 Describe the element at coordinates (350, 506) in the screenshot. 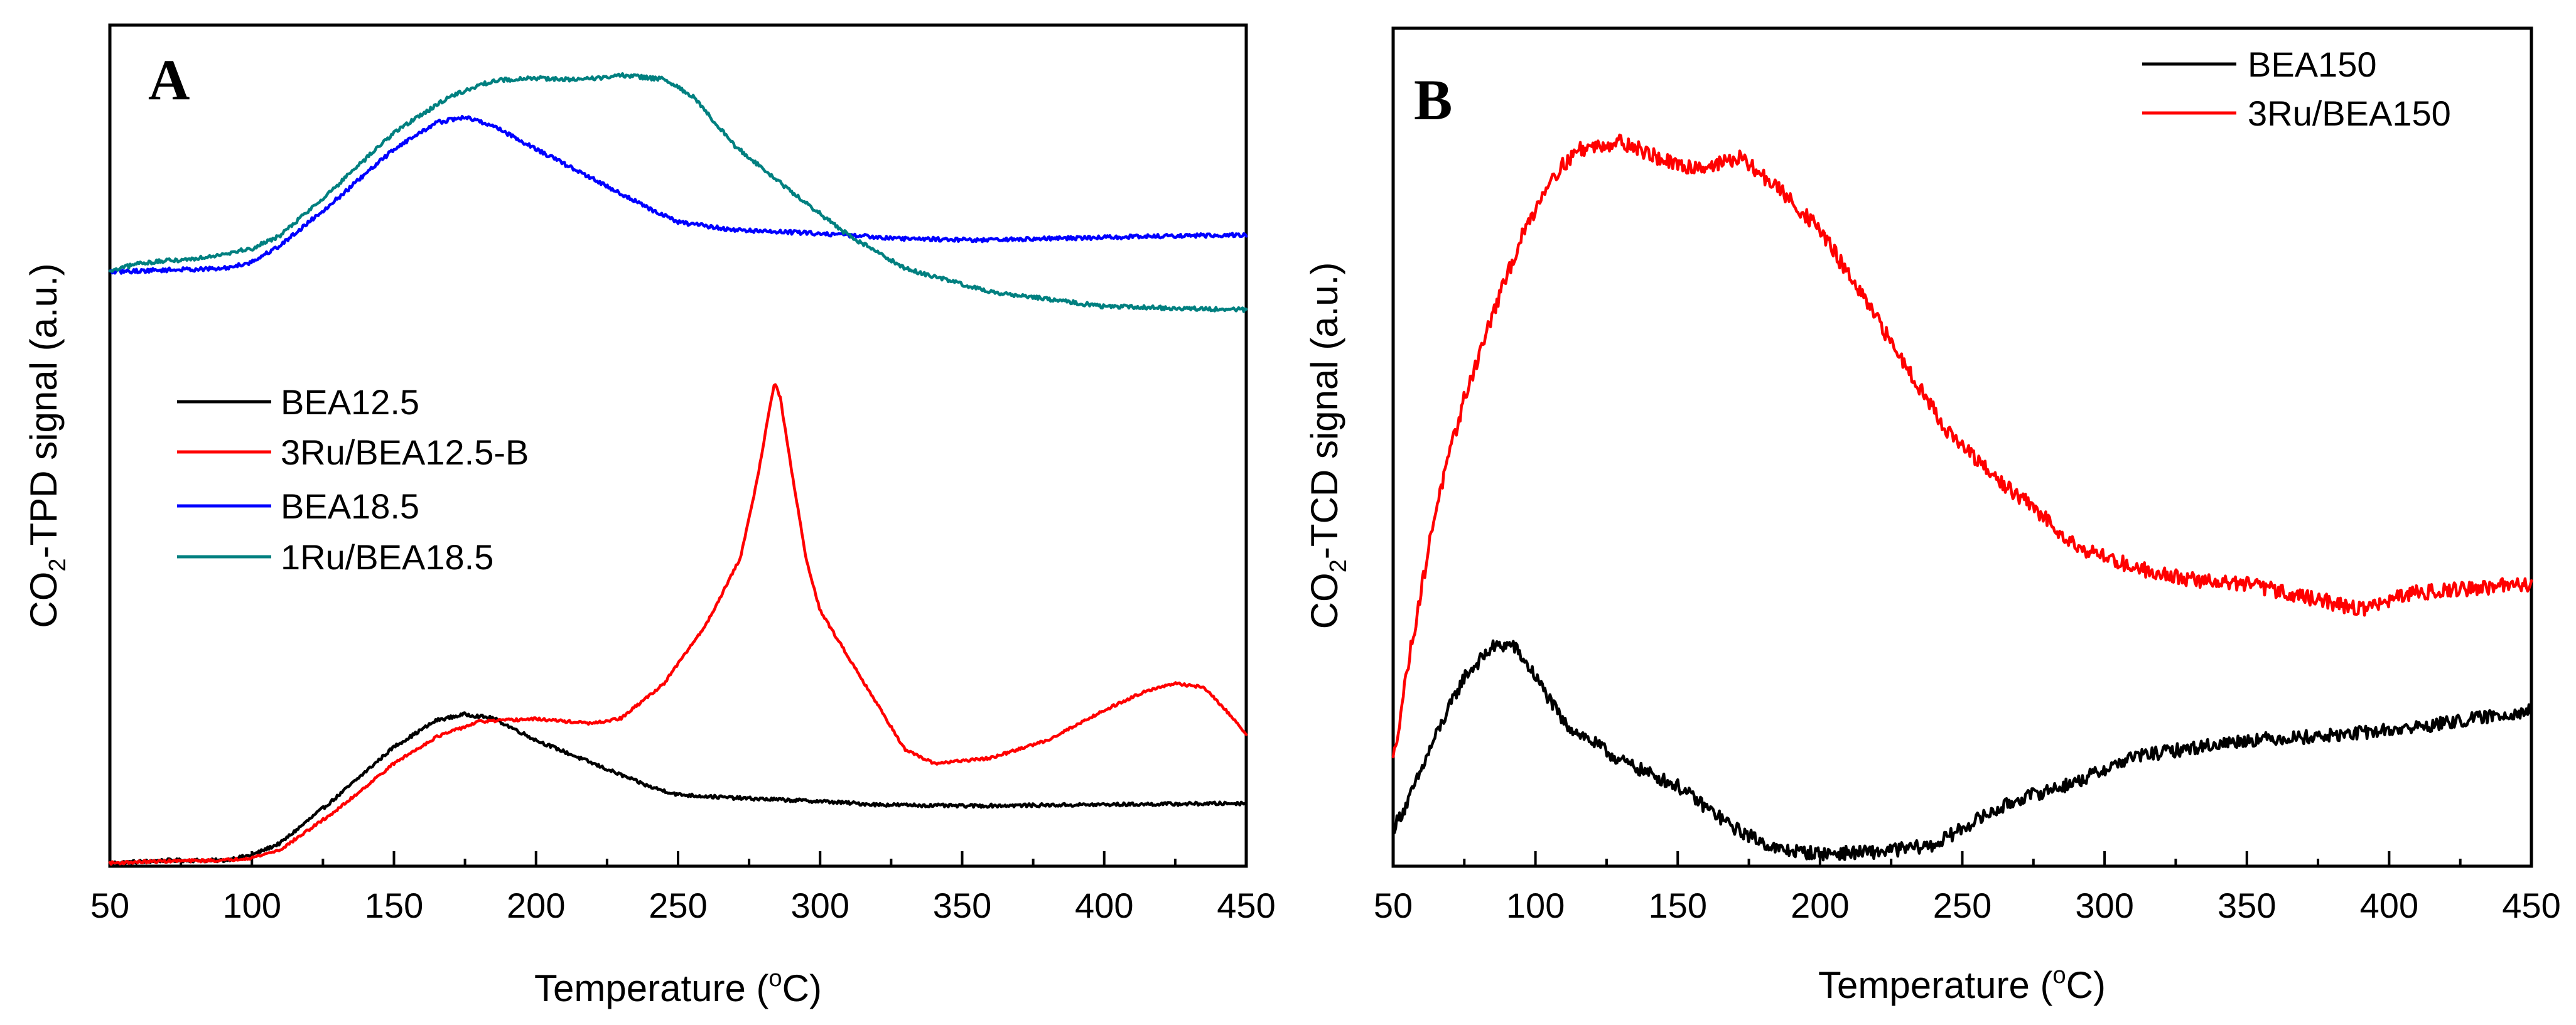

I see `panel-a-legend-label-bea18-5: BEA18.5` at that location.